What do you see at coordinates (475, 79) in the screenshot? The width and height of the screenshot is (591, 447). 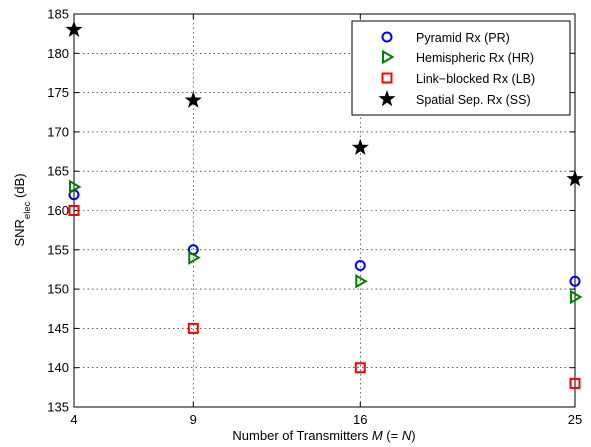 I see `legend-label-lb: Link−blocked Rx (LB)` at bounding box center [475, 79].